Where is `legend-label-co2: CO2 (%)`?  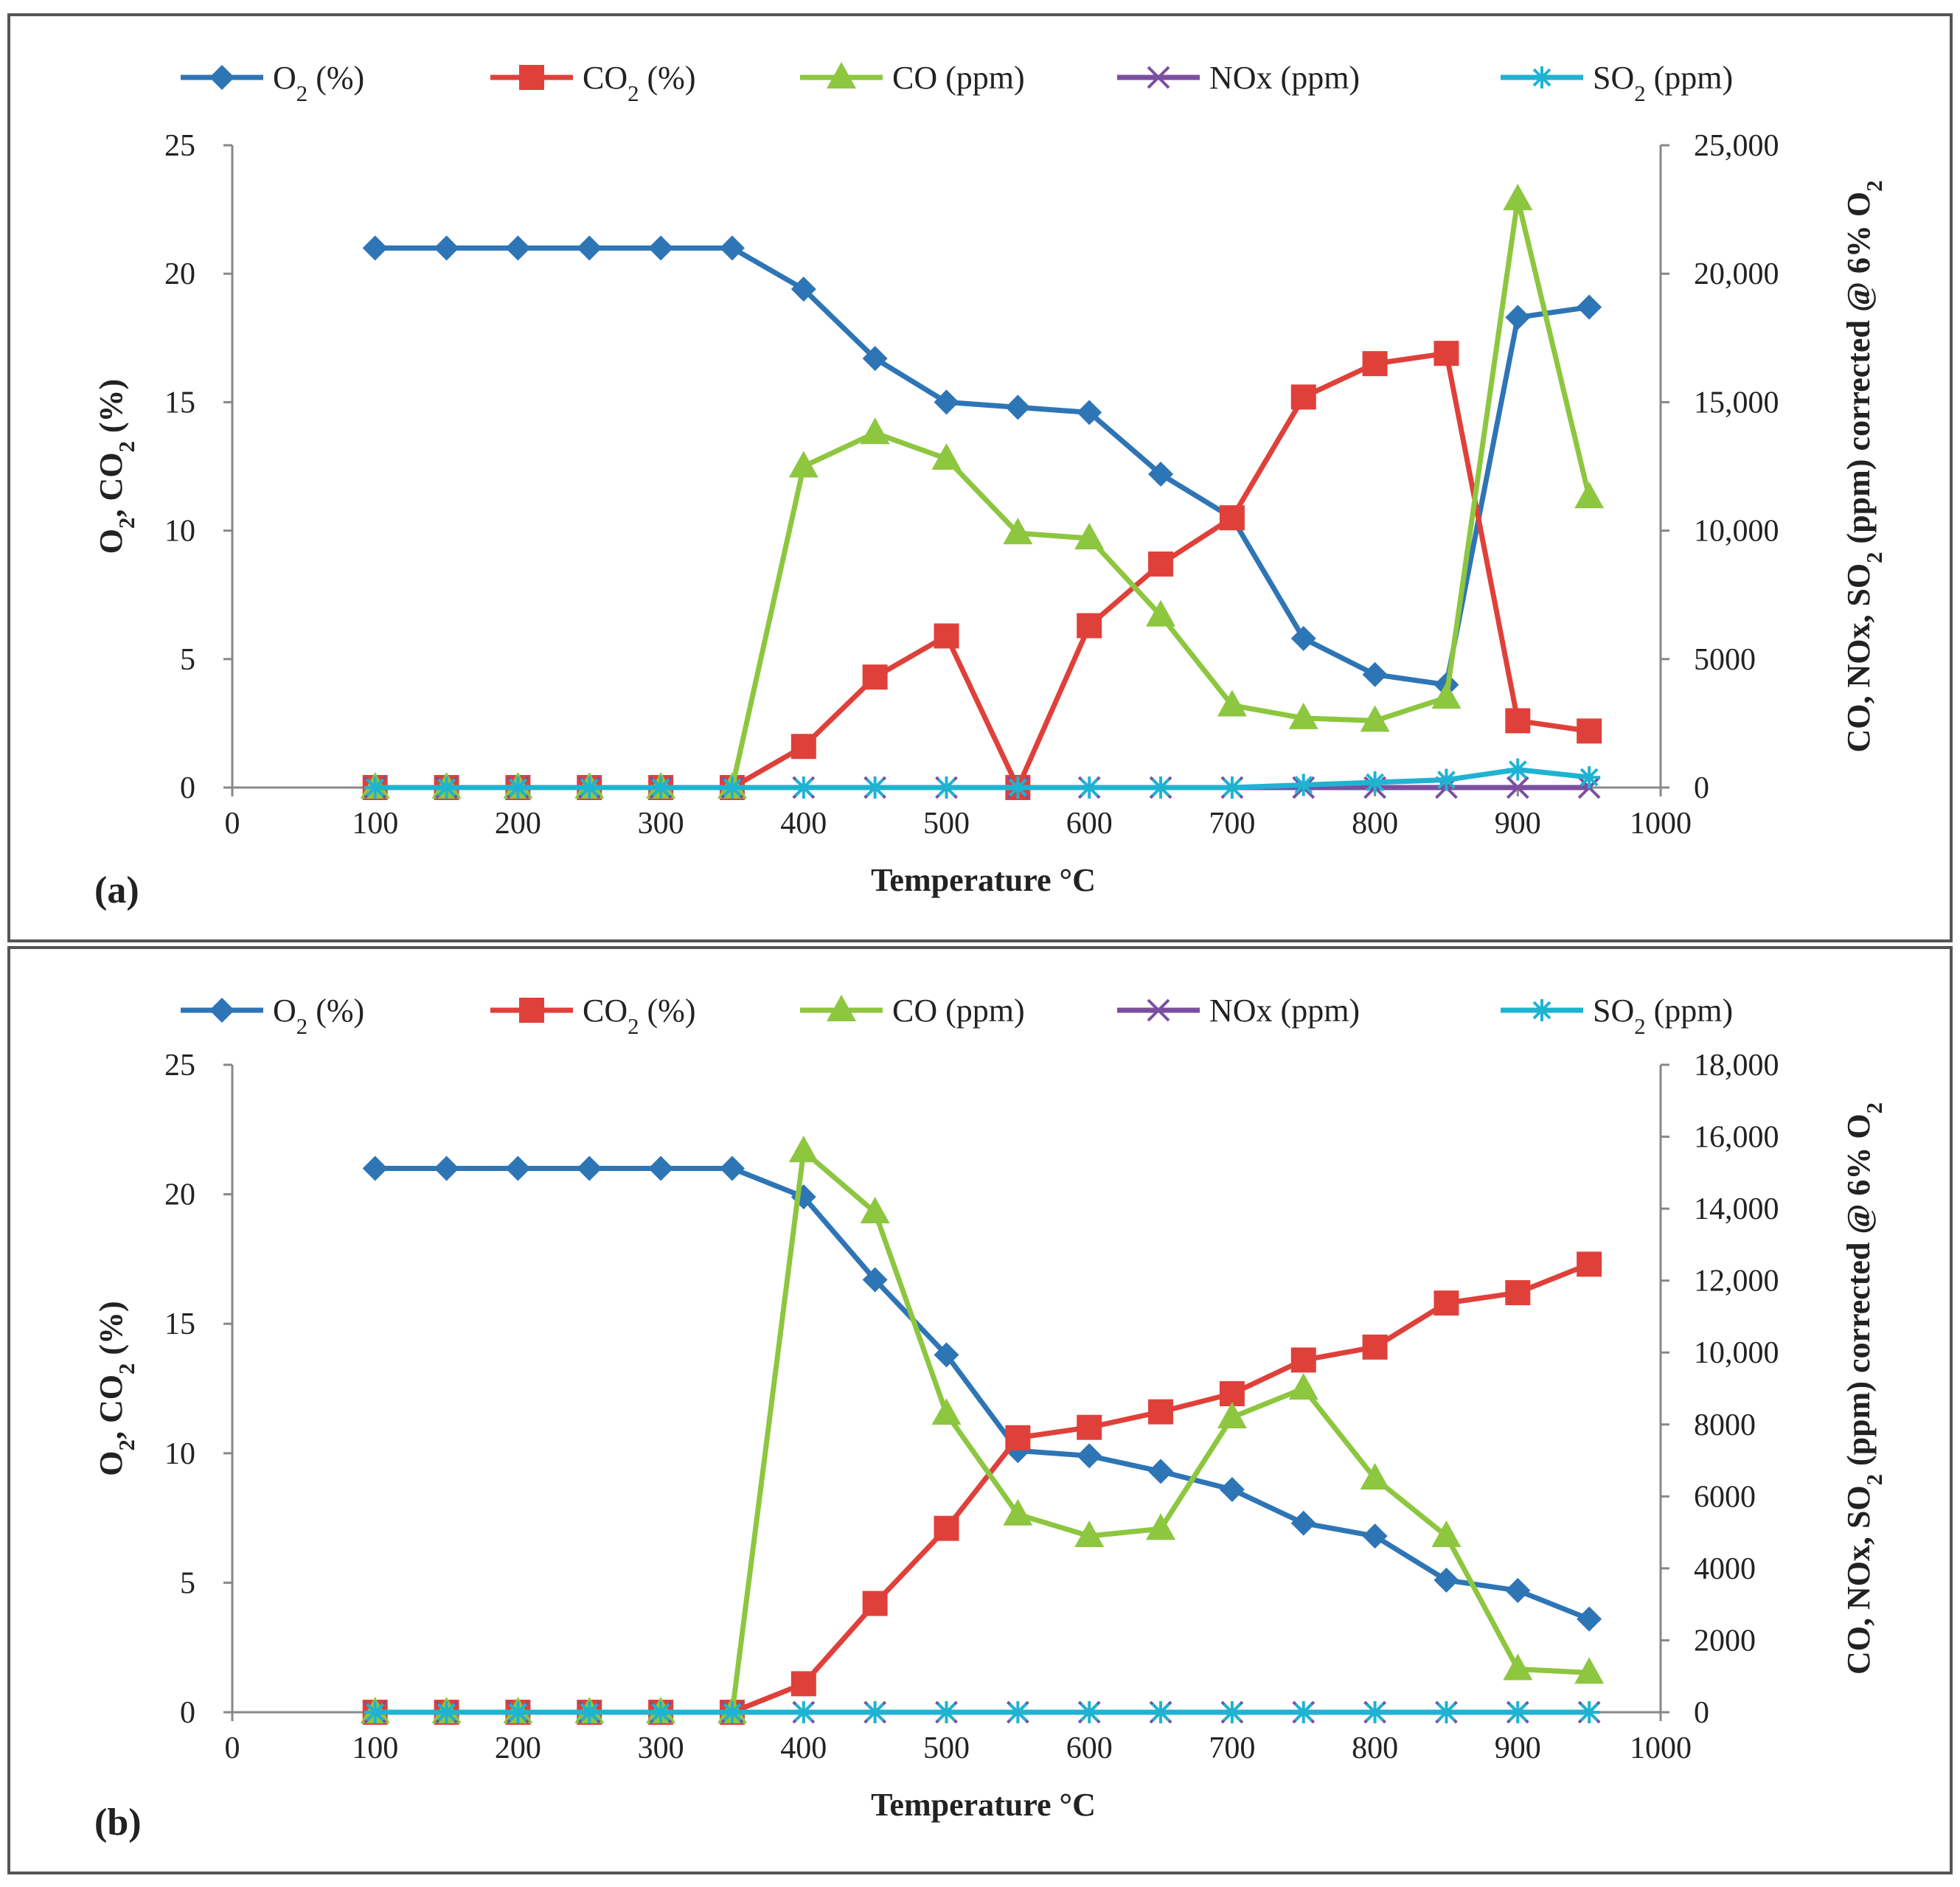
legend-label-co2: CO2 (%) is located at coordinates (639, 1016).